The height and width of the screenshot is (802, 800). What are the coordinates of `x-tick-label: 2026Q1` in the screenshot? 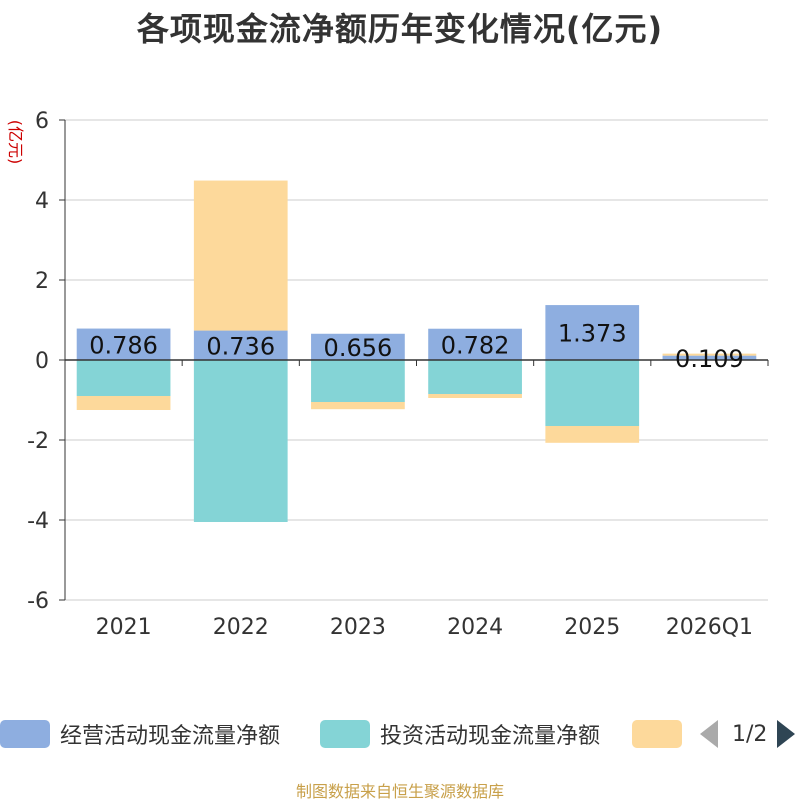 It's located at (709, 627).